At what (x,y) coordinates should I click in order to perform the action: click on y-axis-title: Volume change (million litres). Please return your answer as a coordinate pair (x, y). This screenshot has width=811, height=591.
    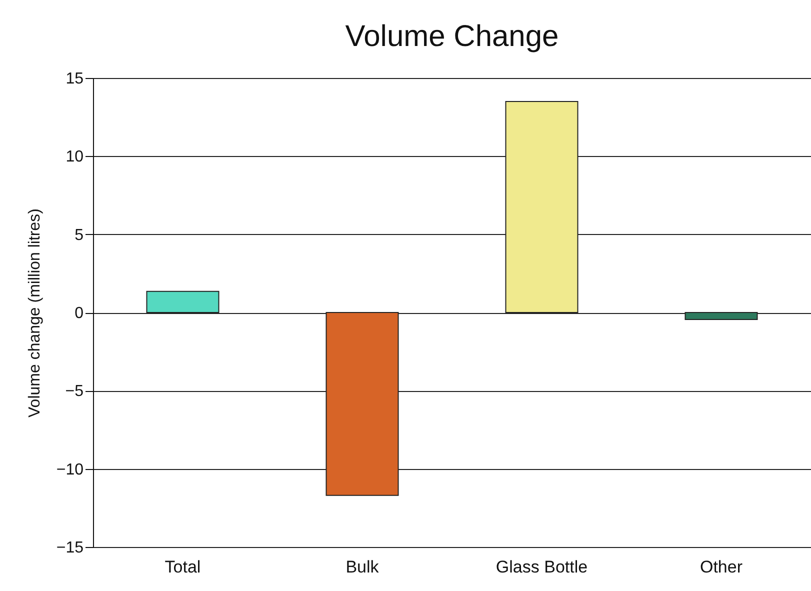
    Looking at the image, I should click on (35, 313).